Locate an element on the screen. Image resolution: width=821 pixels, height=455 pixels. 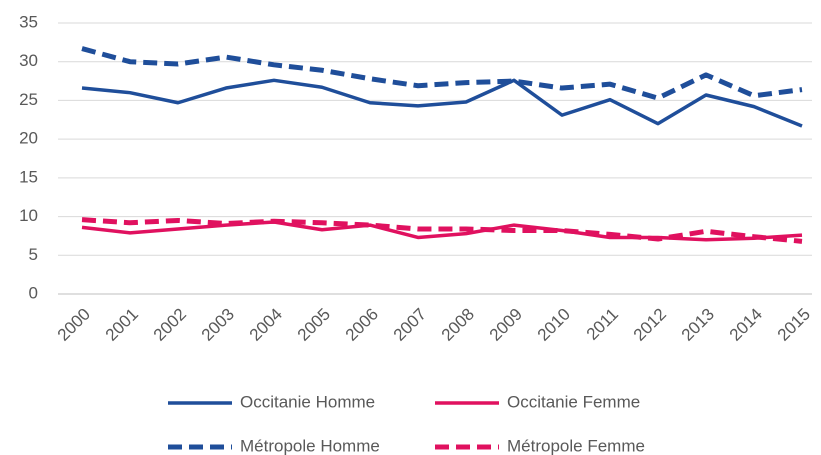
x-tick-label: 2015 is located at coordinates (794, 325).